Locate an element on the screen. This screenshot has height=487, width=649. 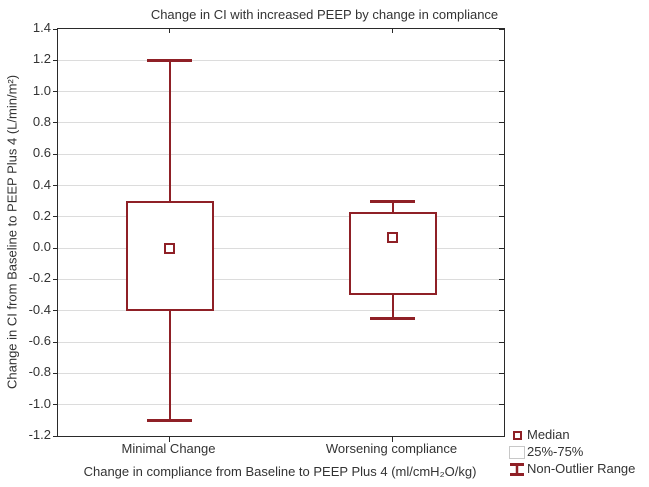
y-tick-label: 0.6 is located at coordinates (41, 153).